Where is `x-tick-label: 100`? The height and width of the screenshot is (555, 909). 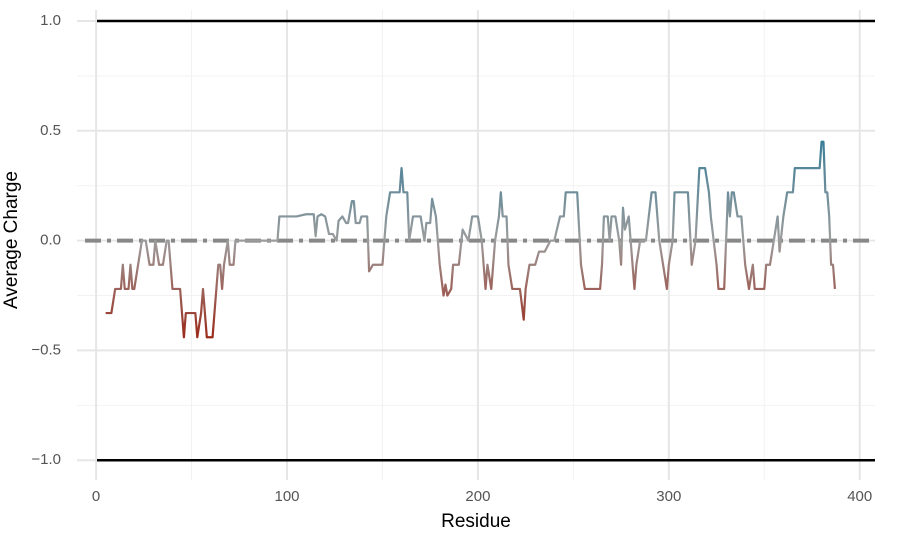
x-tick-label: 100 is located at coordinates (286, 496).